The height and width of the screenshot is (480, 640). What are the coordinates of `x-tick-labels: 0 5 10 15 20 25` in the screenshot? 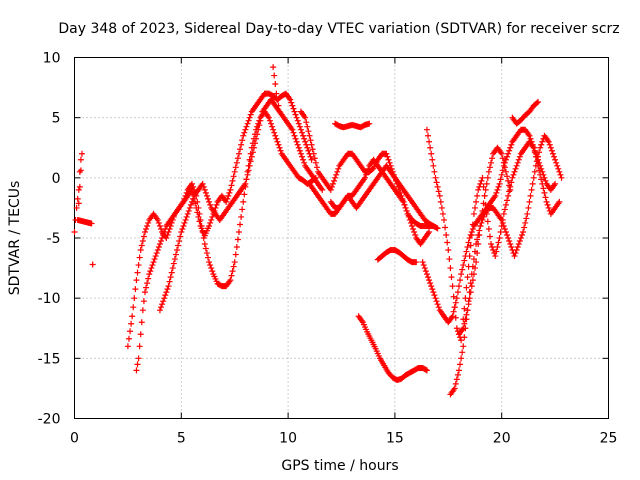 It's located at (343, 439).